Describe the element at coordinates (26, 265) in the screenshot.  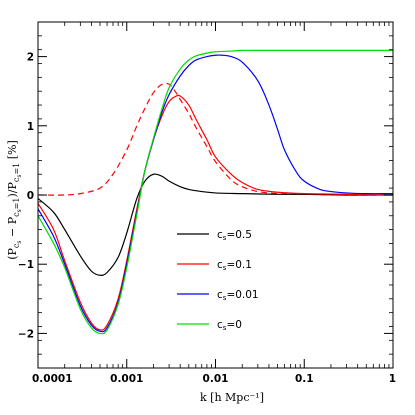
I see `y-tick-label: −1` at that location.